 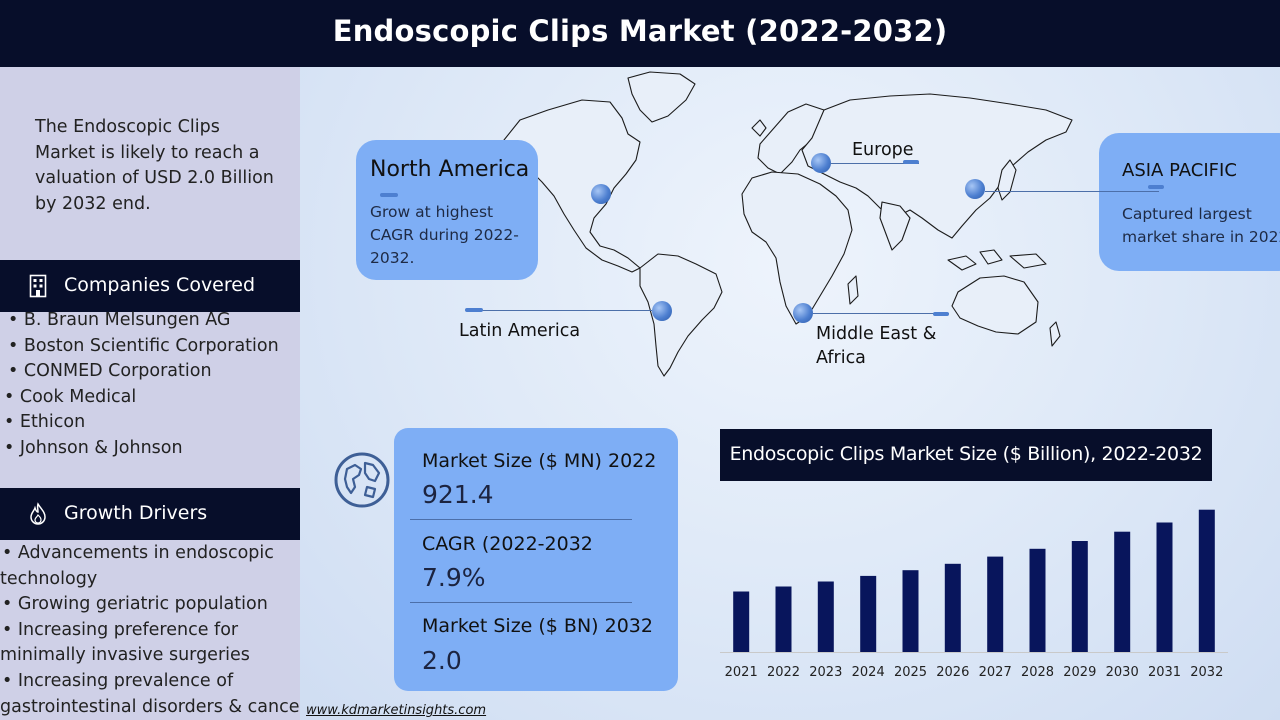 I want to click on asia-pacific-text: Captured largest market share in 2022, so click(x=1201, y=225).